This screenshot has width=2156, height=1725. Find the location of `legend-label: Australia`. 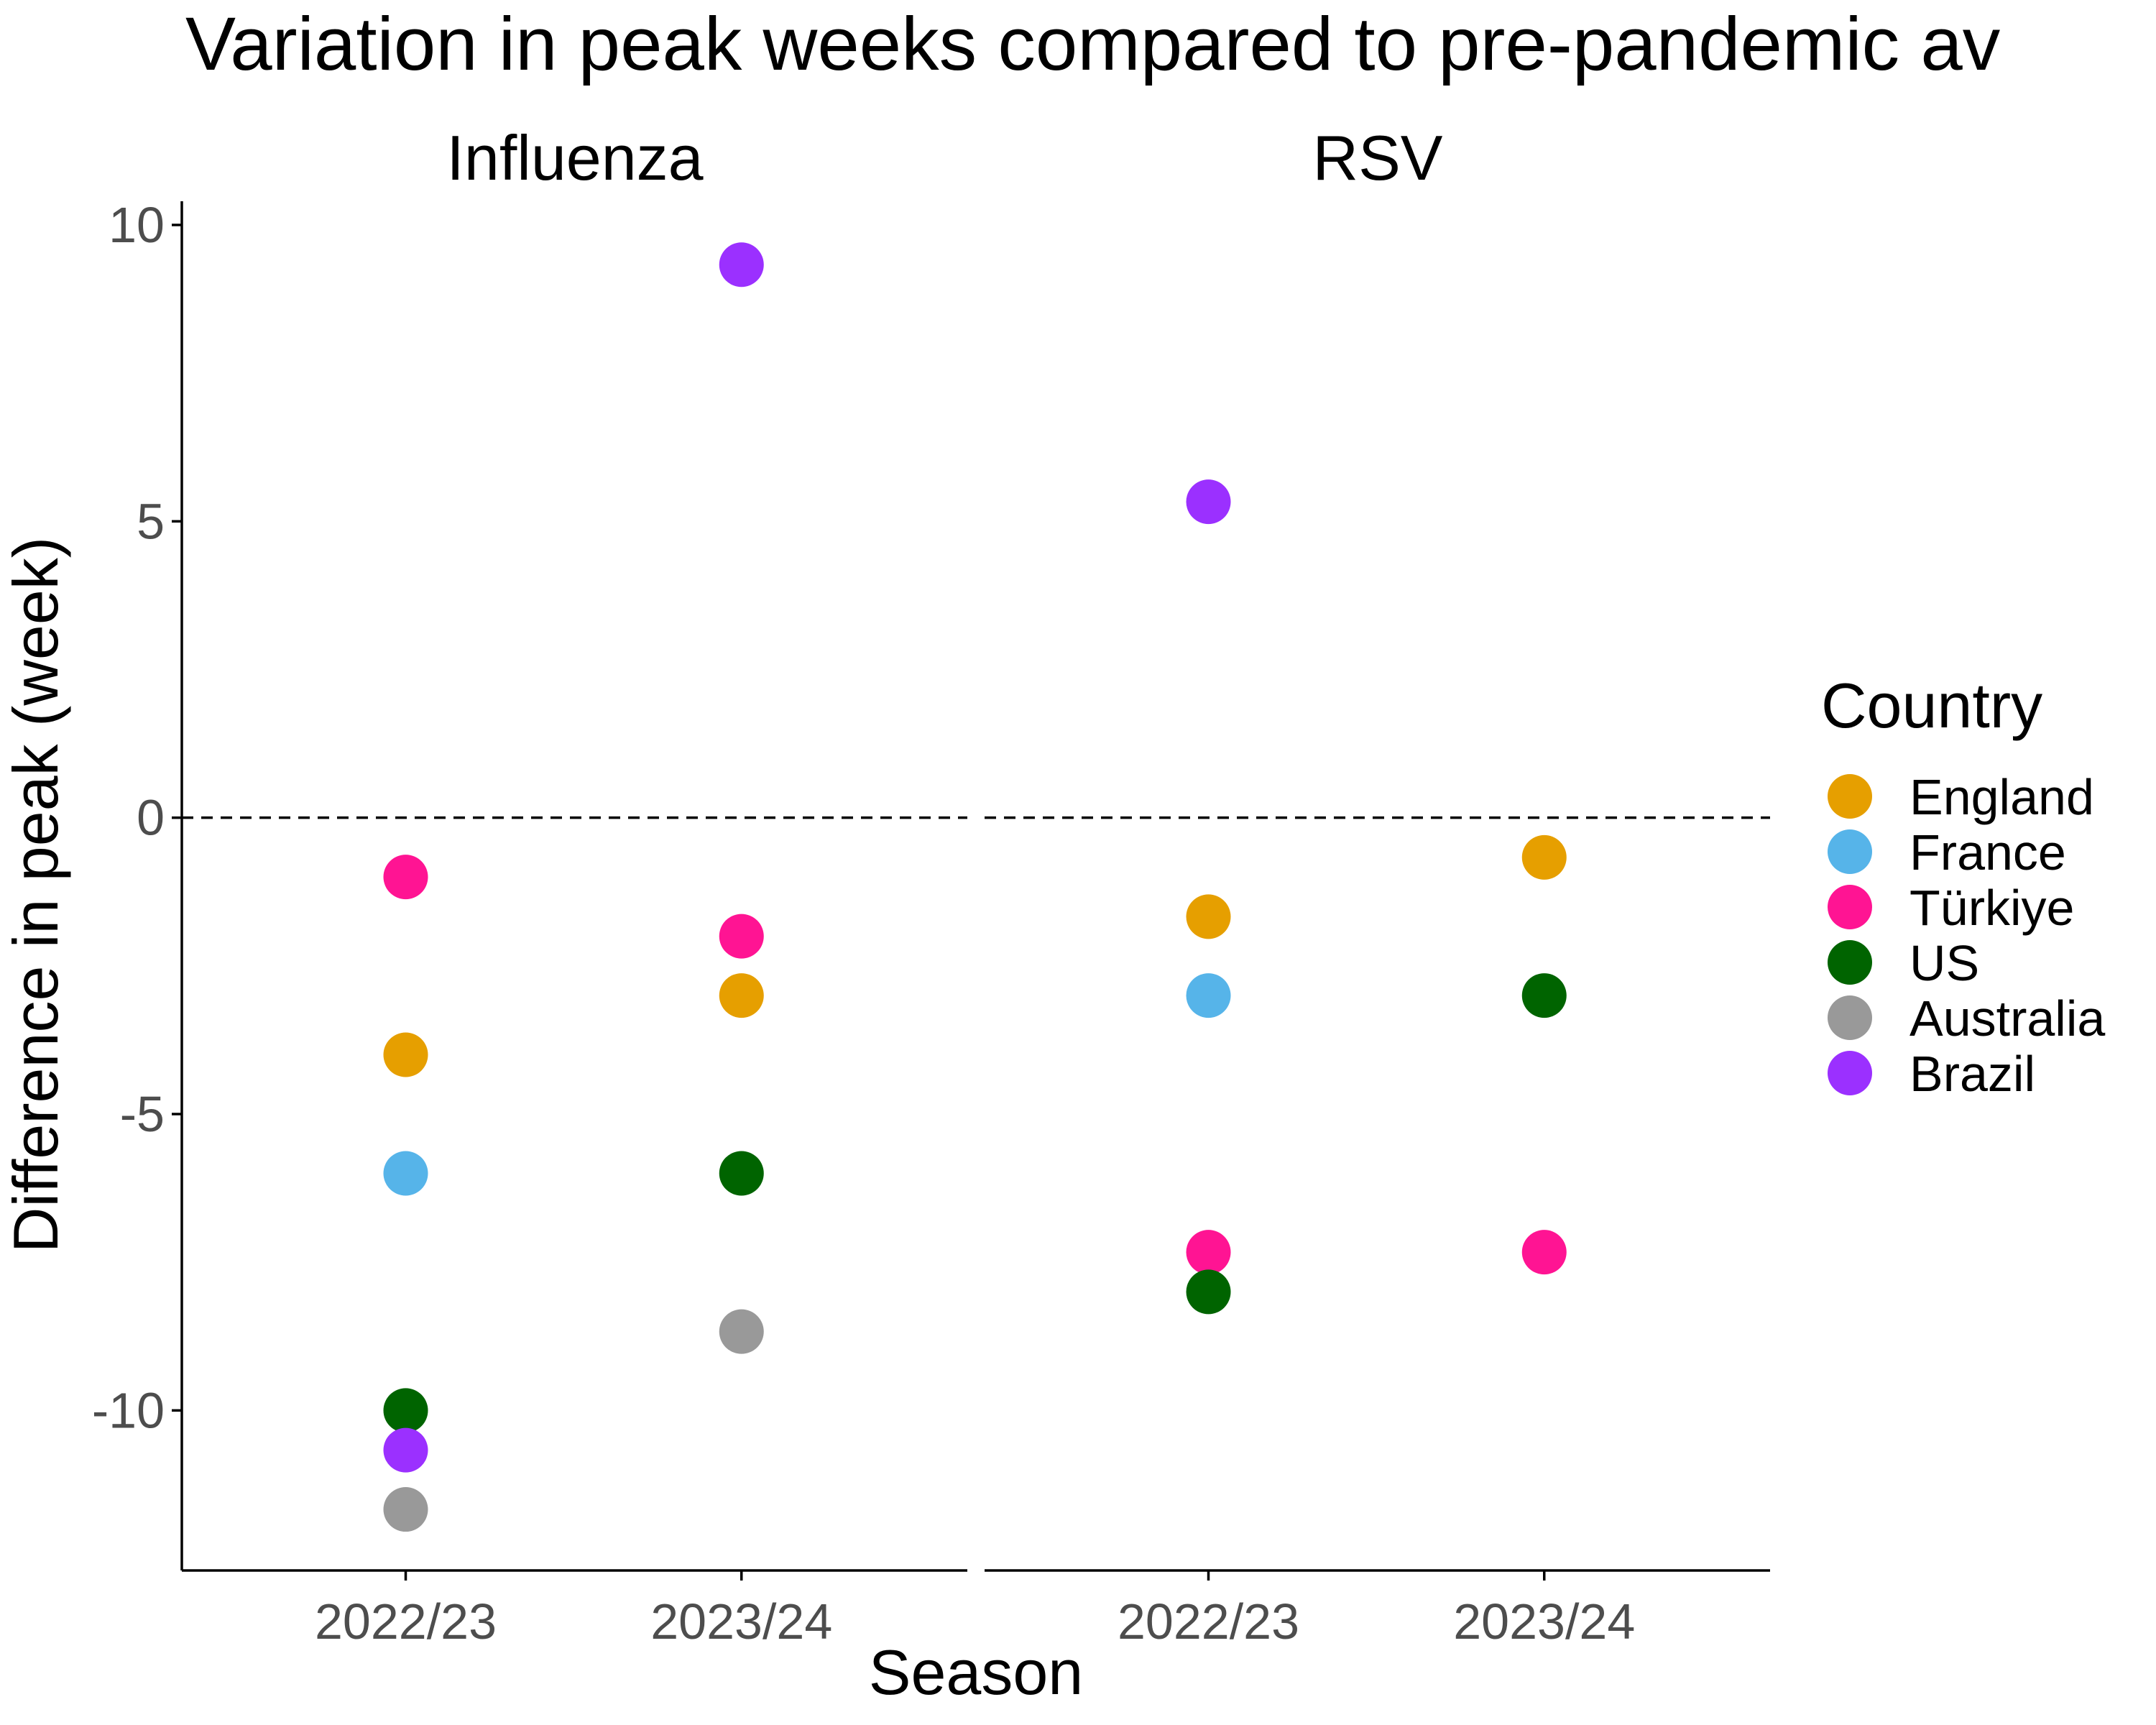

legend-label: Australia is located at coordinates (2007, 1018).